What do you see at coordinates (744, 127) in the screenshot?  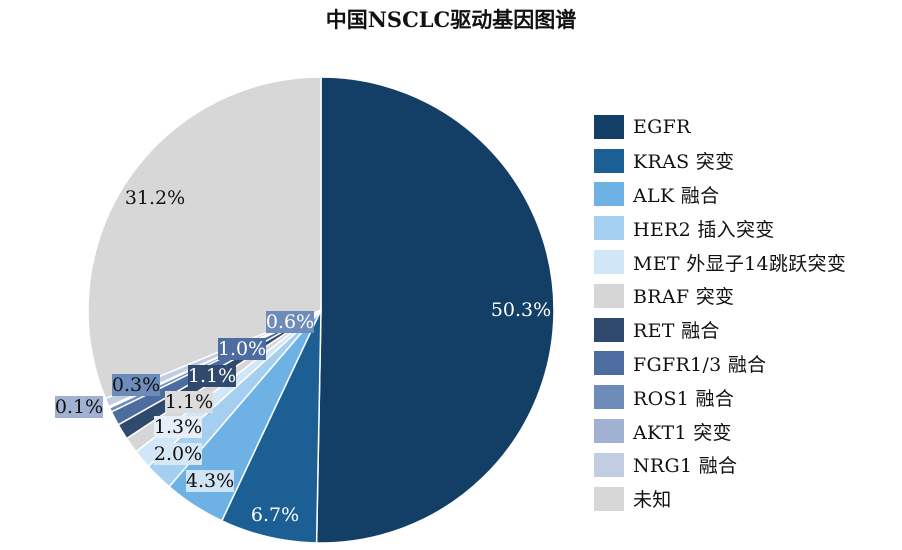 I see `legend-item: EGFR` at bounding box center [744, 127].